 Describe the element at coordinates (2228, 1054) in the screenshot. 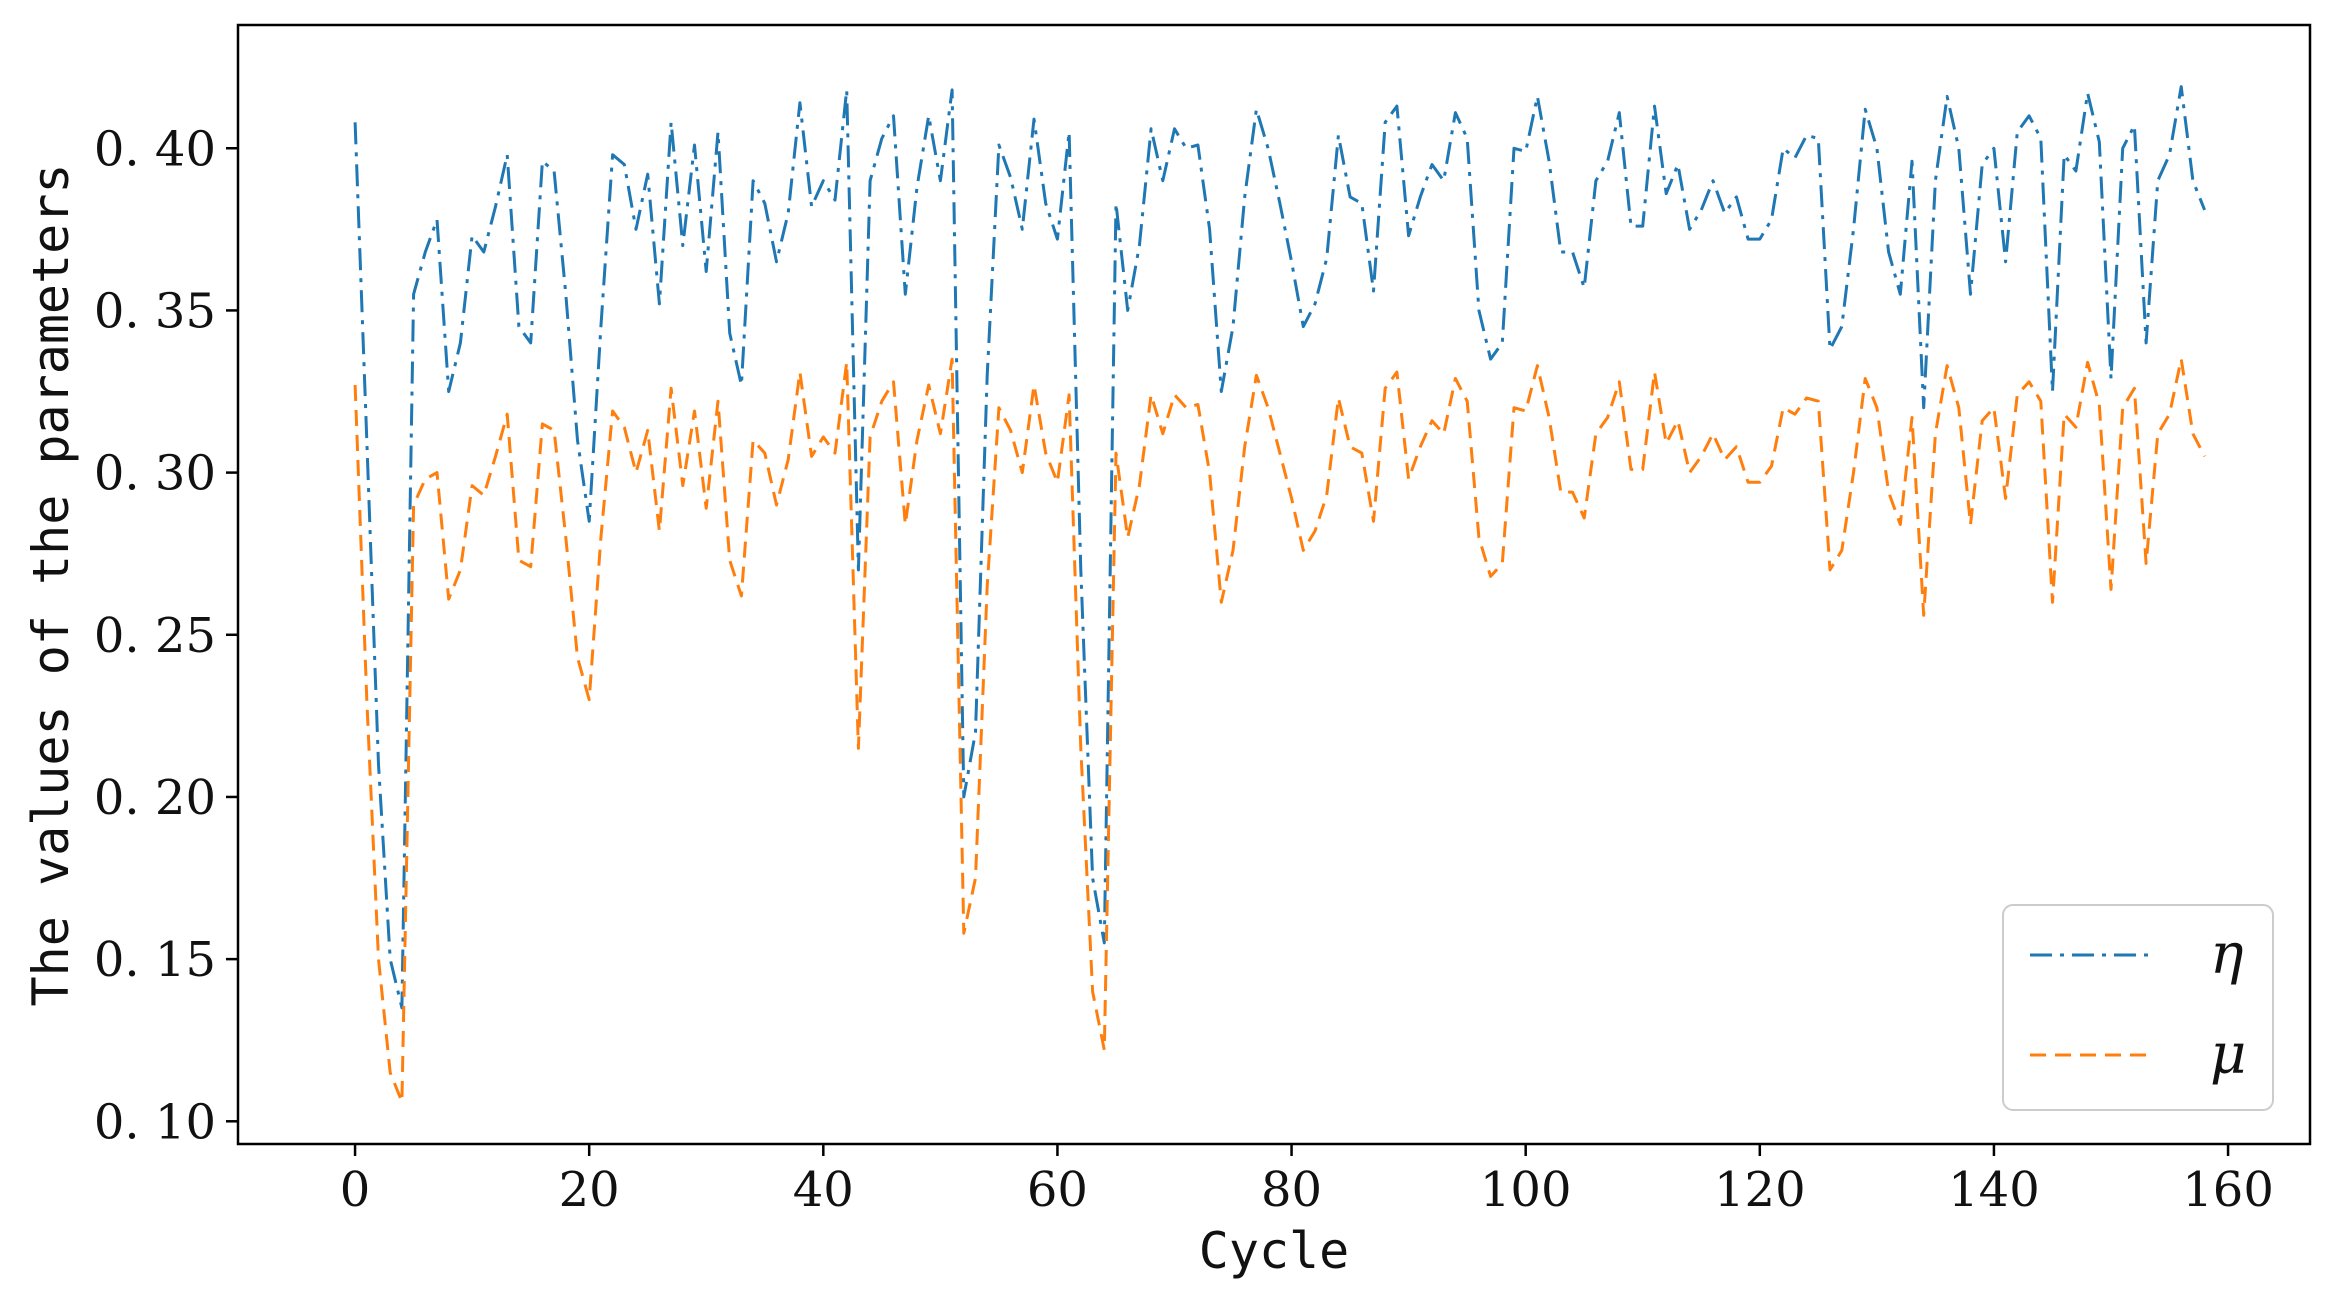

I see `legend-label: μ` at that location.